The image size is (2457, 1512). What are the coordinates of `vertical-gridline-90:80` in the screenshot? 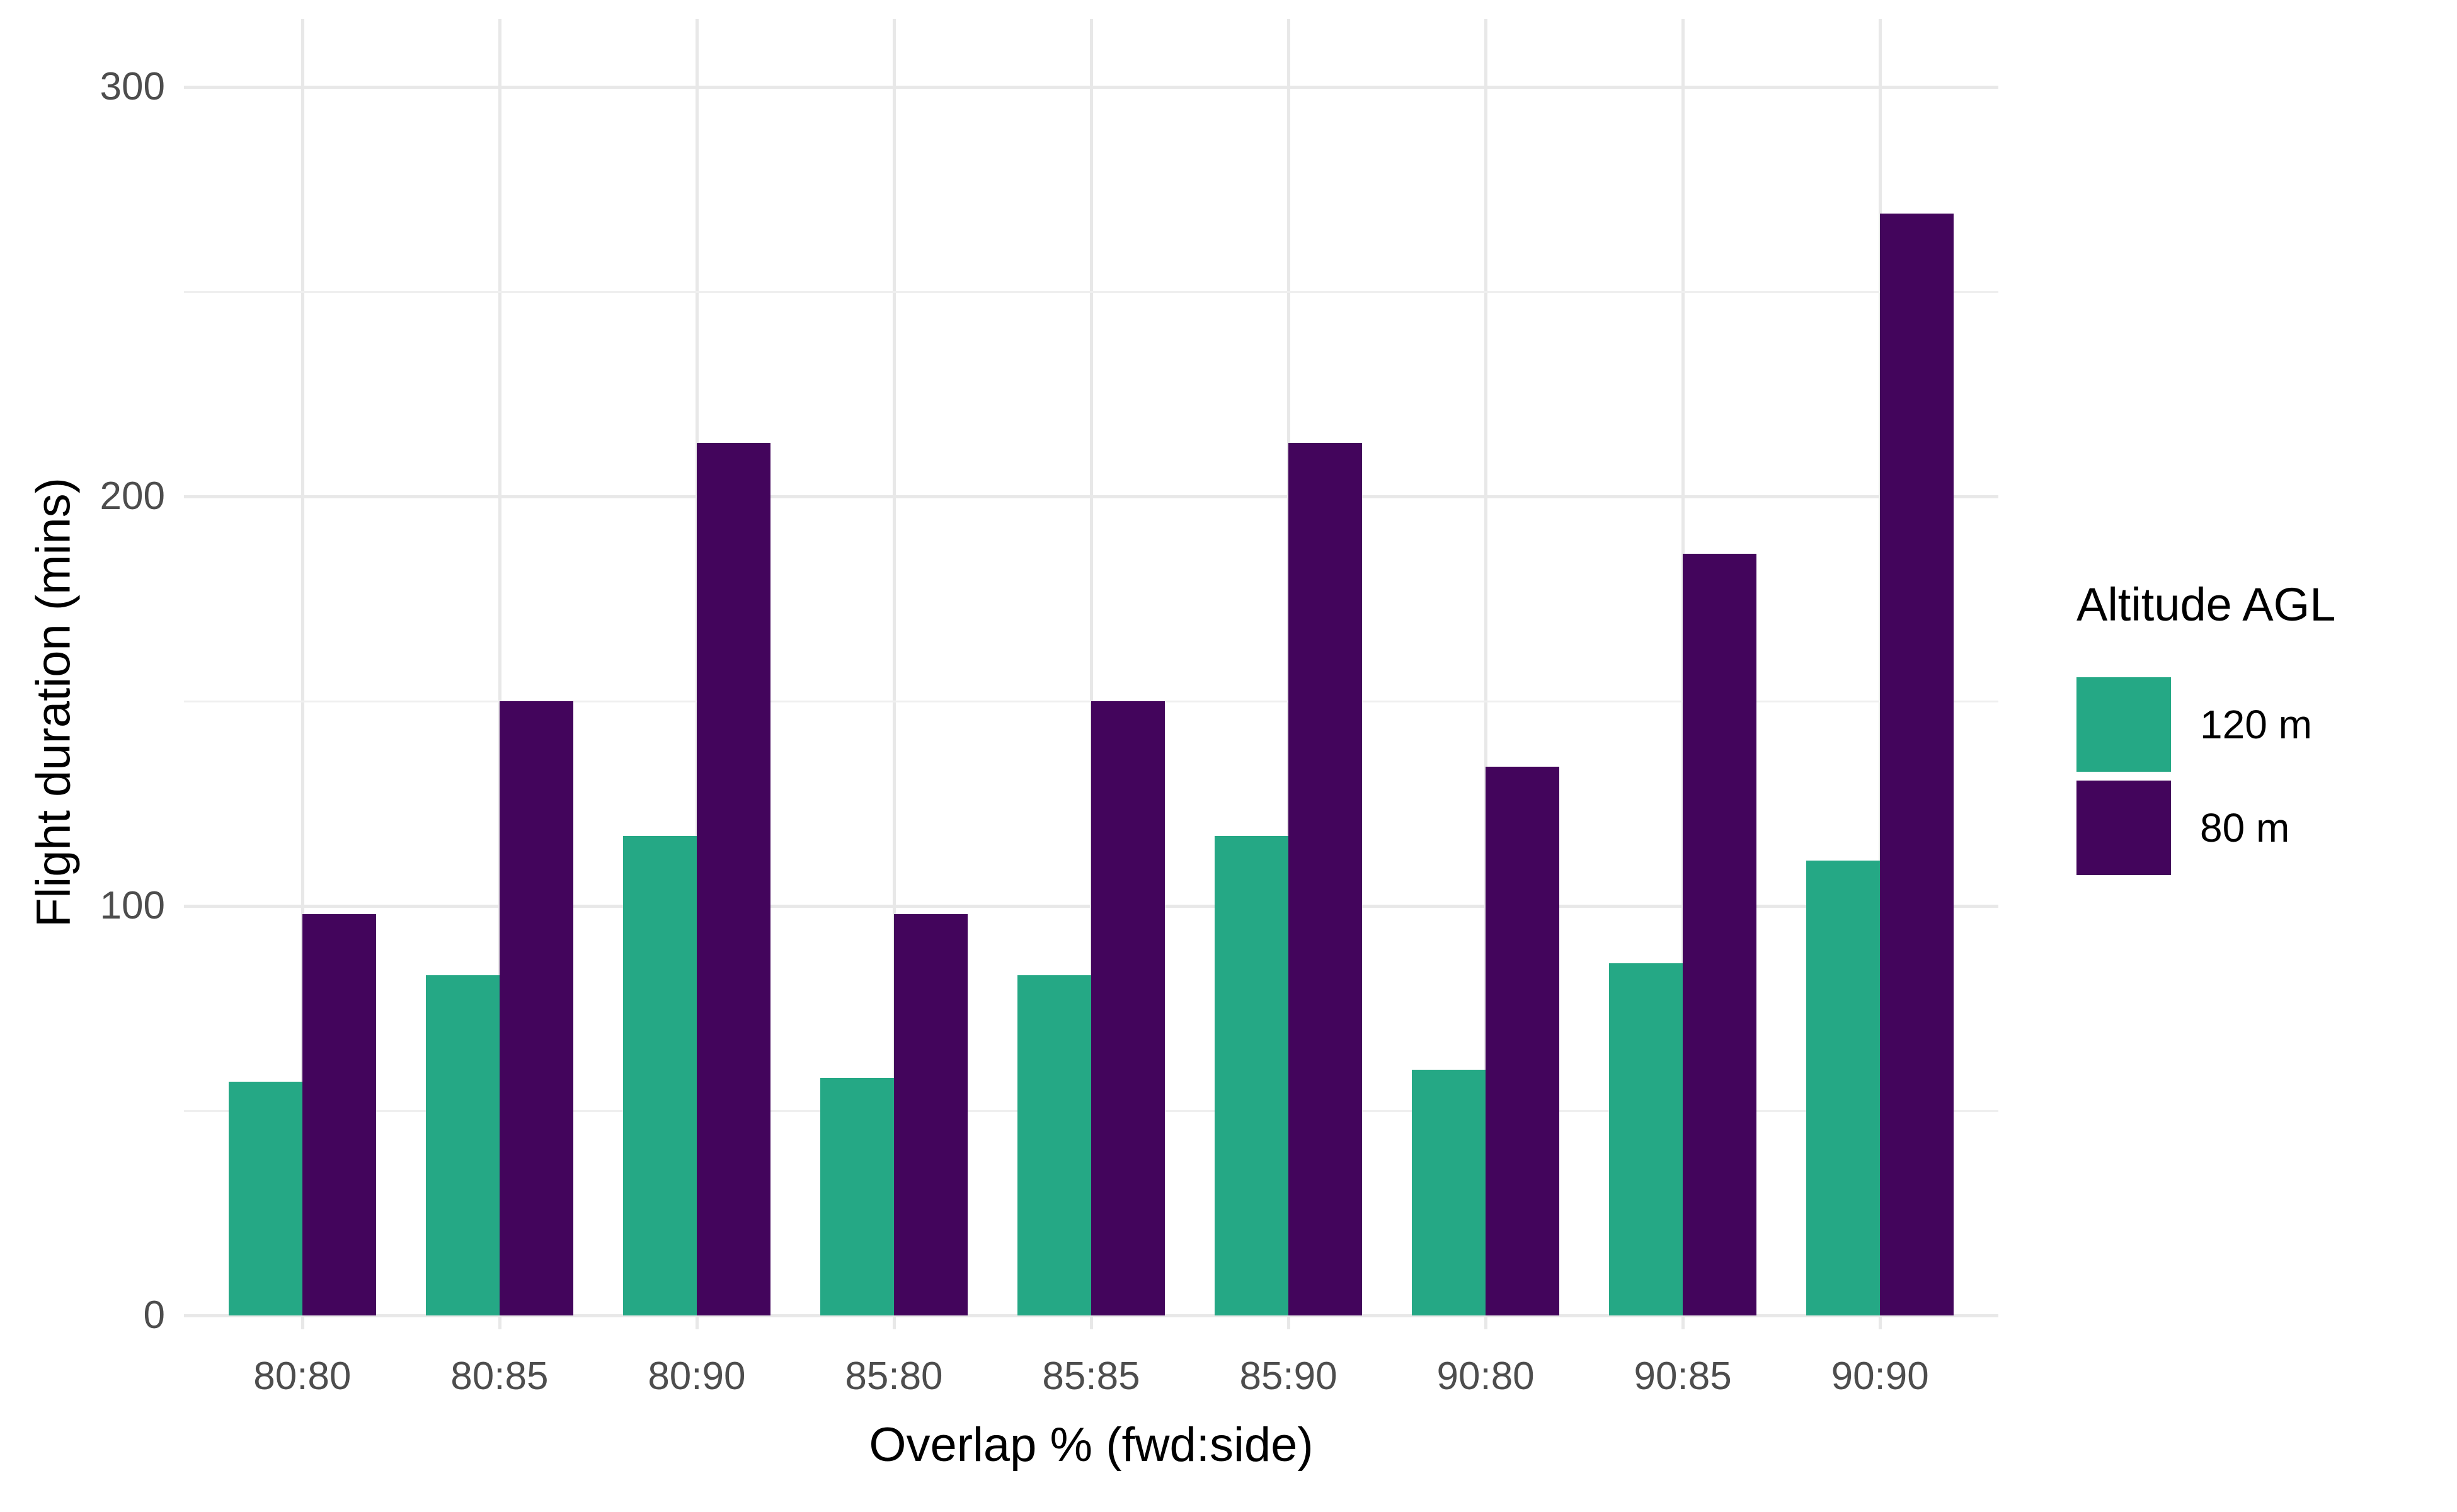 It's located at (1486, 674).